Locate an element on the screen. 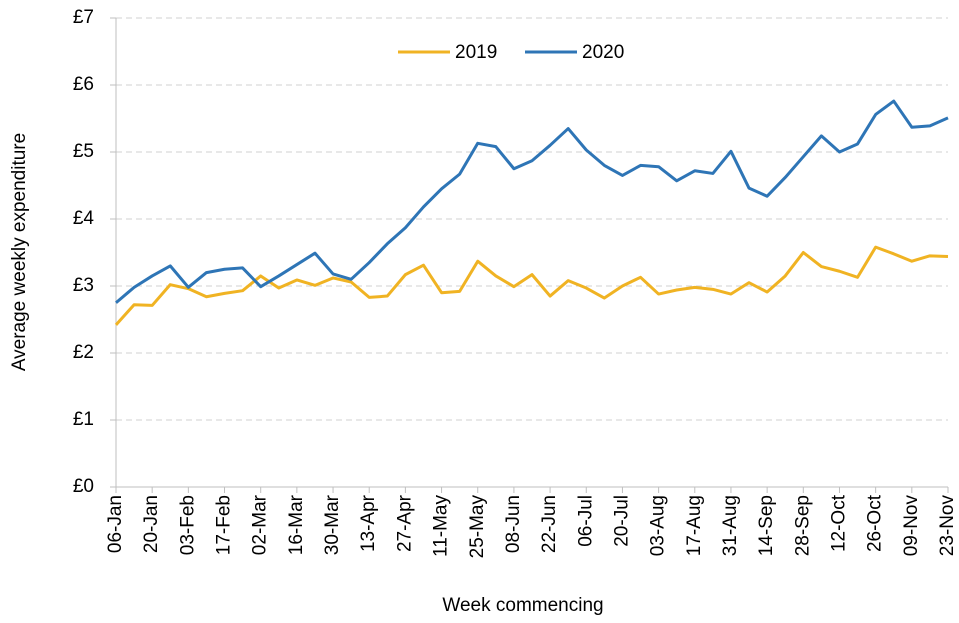 Image resolution: width=959 pixels, height=623 pixels. y-tick-label: £1 is located at coordinates (83, 419).